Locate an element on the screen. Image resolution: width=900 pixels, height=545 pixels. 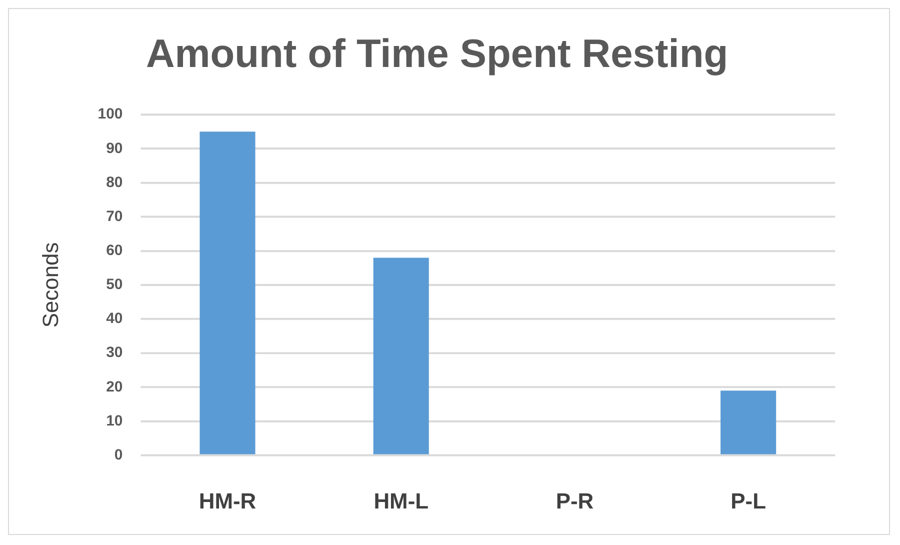
y-tick-label: 40 is located at coordinates (114, 319).